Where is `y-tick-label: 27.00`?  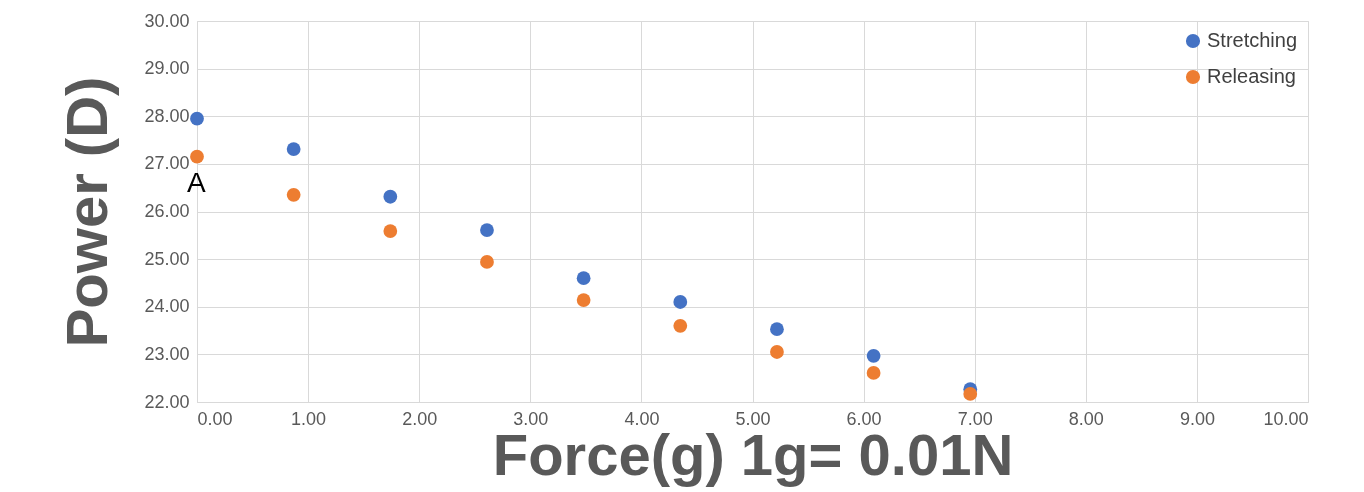
y-tick-label: 27.00 is located at coordinates (167, 163).